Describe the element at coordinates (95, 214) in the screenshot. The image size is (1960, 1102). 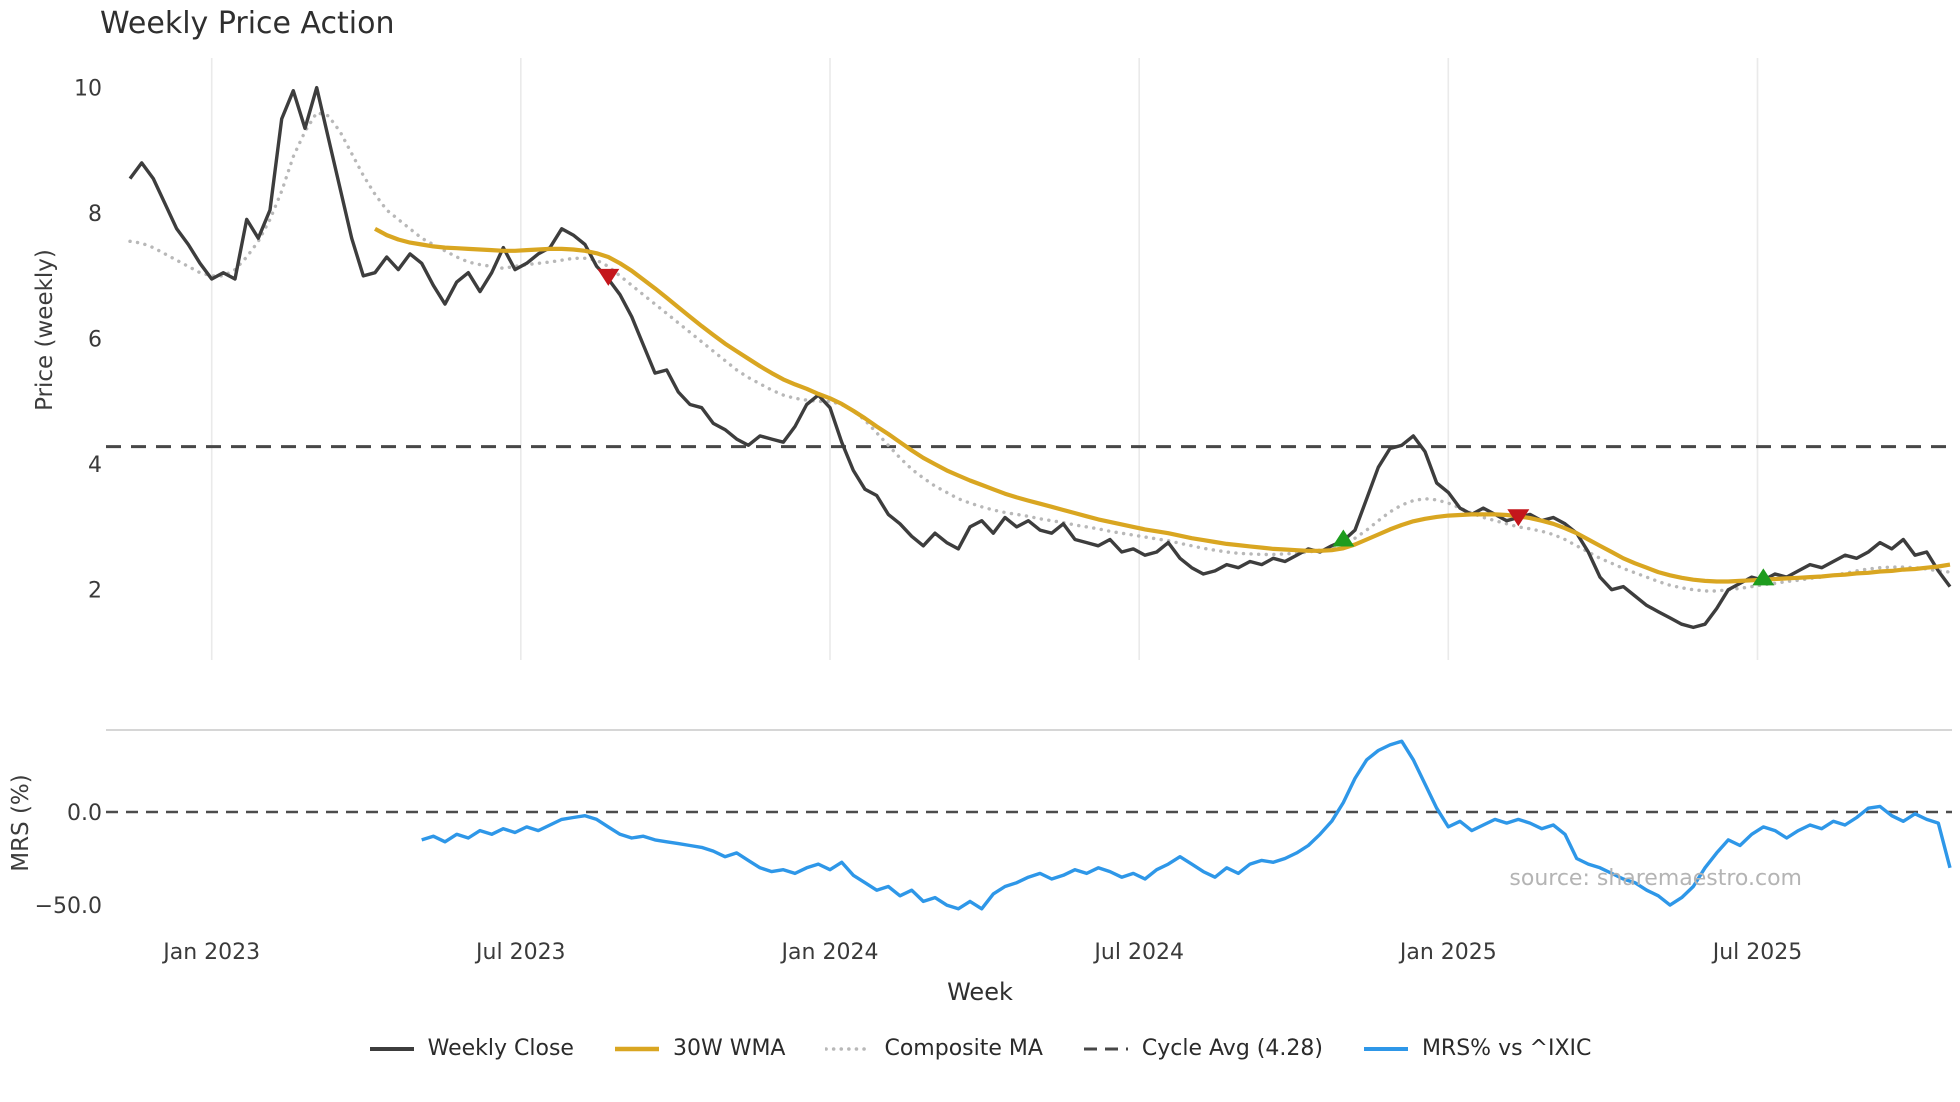
I see `price-ytick-label: 8` at that location.